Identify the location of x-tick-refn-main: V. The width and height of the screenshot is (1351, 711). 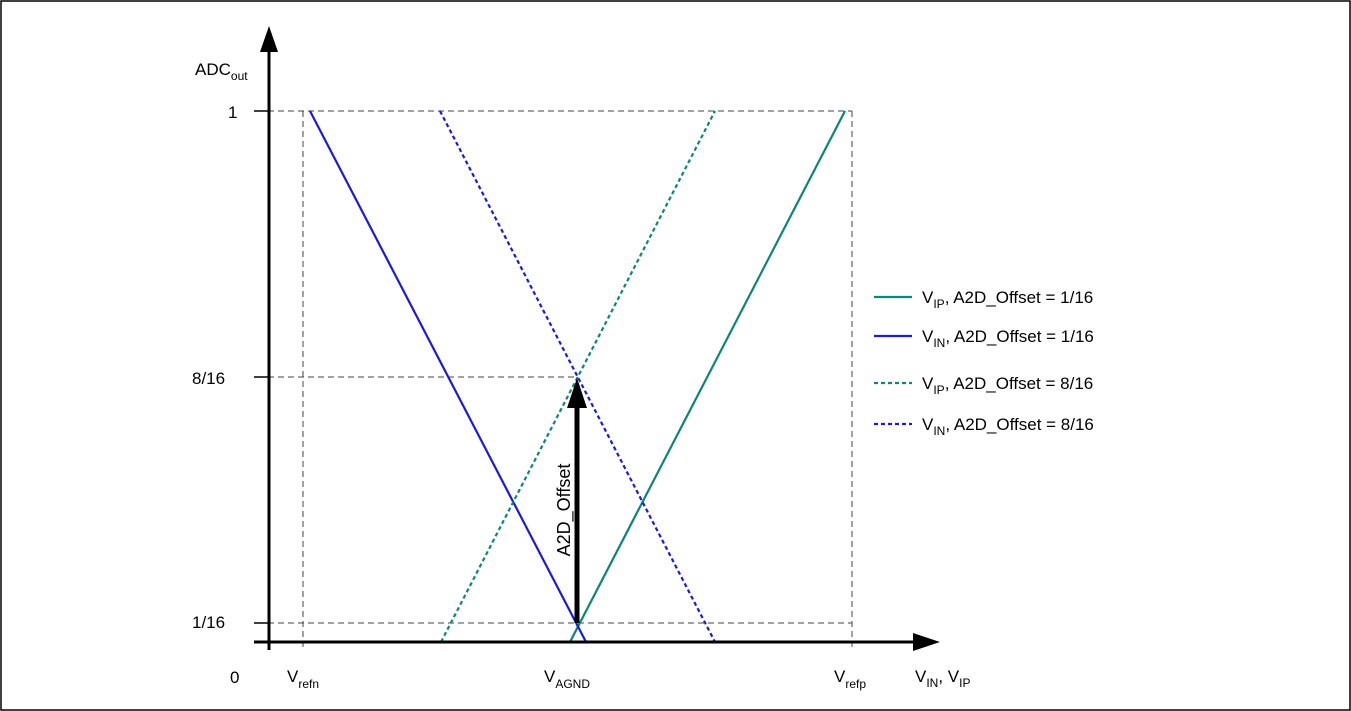
(293, 676).